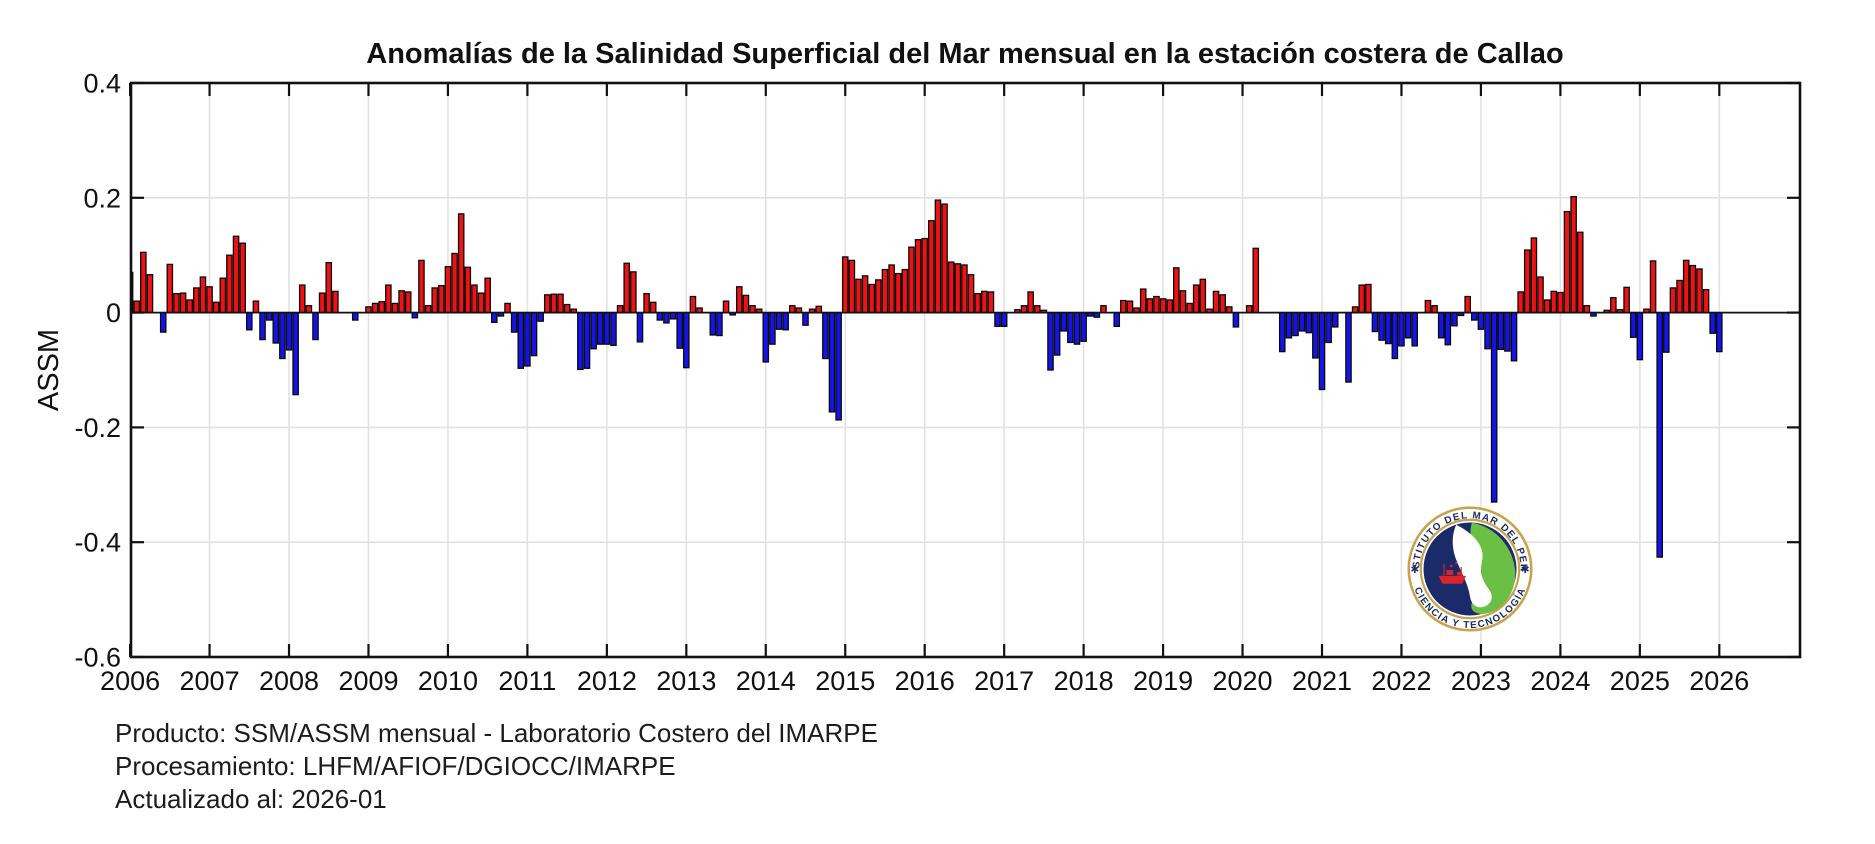 The image size is (1875, 844). I want to click on logo-peru-map, so click(1472, 566).